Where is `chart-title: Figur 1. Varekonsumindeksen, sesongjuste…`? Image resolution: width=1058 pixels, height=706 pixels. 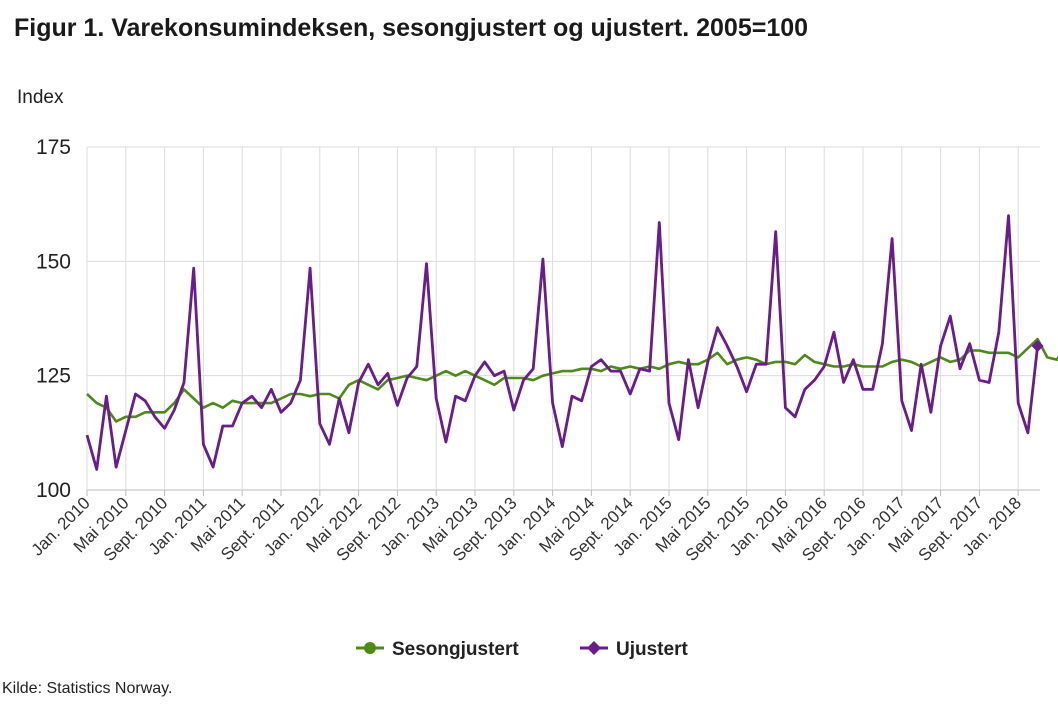
chart-title: Figur 1. Varekonsumindeksen, sesongjuste… is located at coordinates (411, 28).